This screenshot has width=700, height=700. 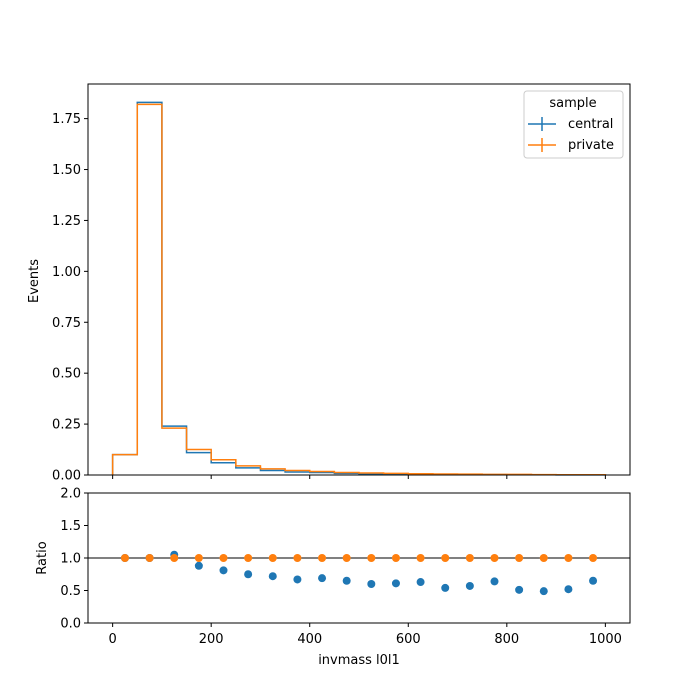 What do you see at coordinates (66, 221) in the screenshot?
I see `main-y-tick-label: 1.25` at bounding box center [66, 221].